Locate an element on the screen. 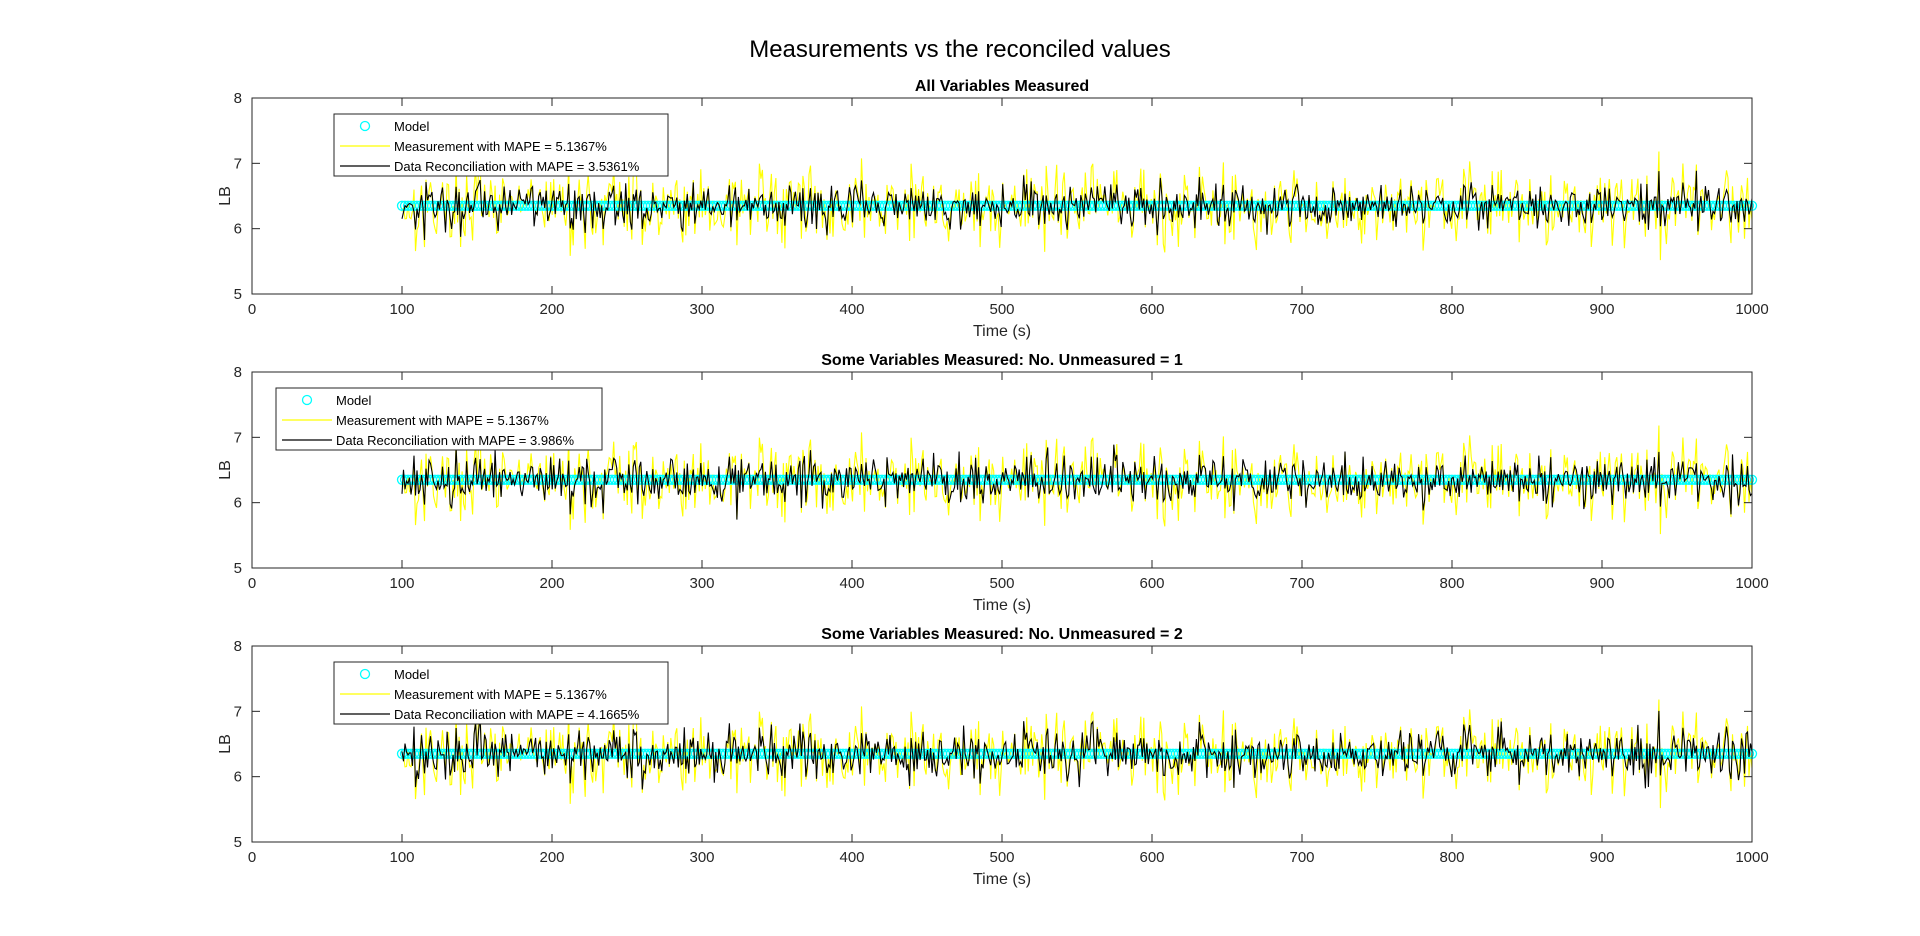 This screenshot has width=1920, height=936. figure-title: Measurements vs the reconciled values is located at coordinates (960, 49).